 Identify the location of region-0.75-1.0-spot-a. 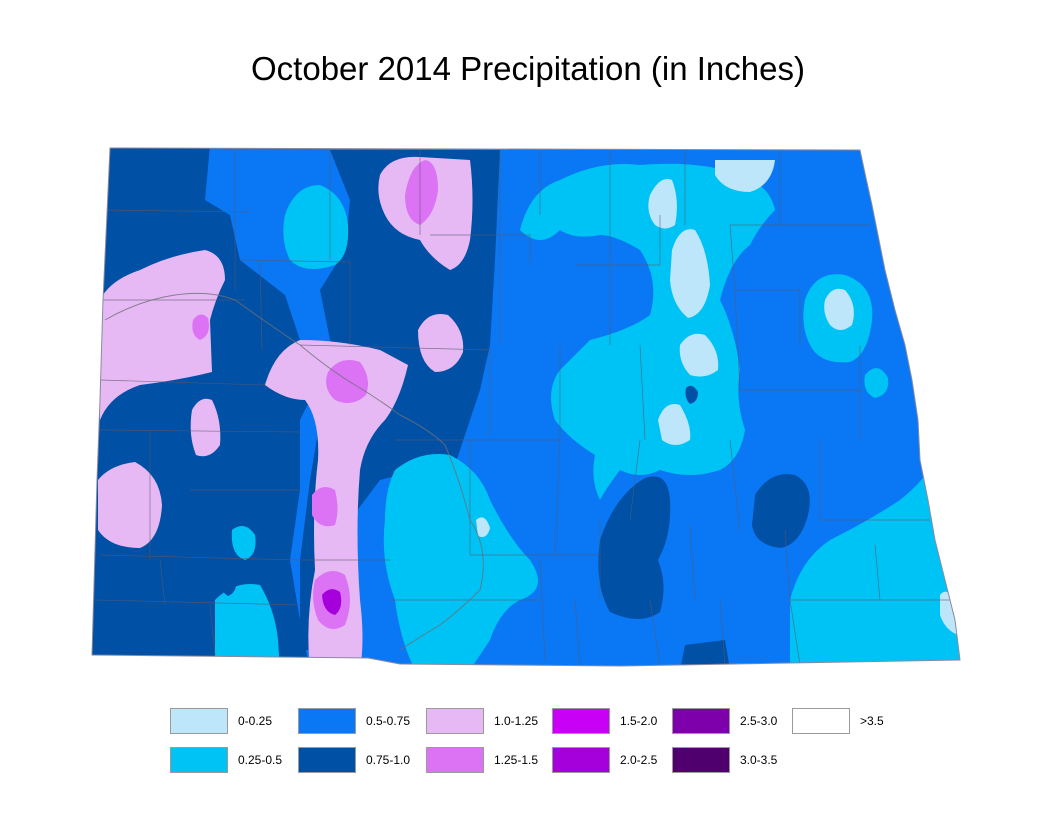
(228, 584).